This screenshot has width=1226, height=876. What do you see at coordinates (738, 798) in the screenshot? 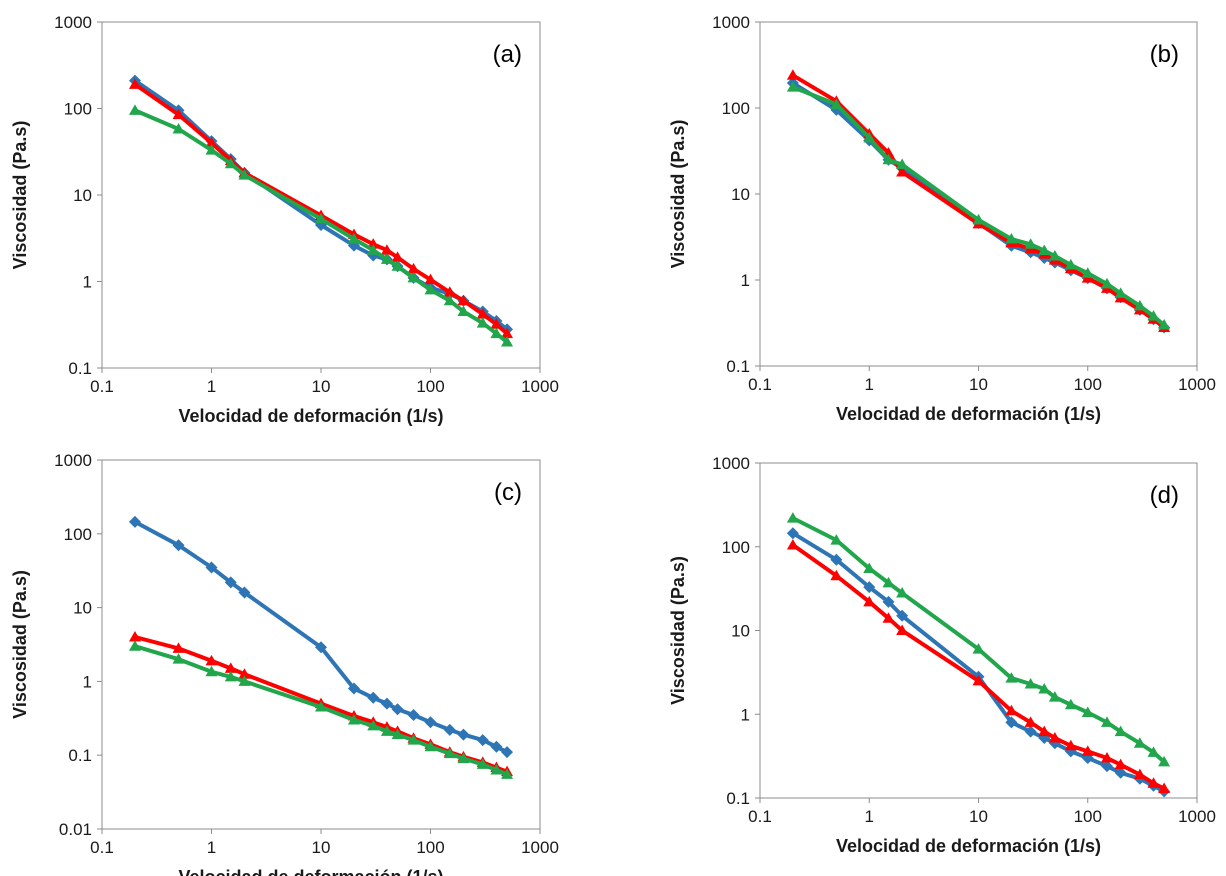
I see `y-tick-label: 0.1` at bounding box center [738, 798].